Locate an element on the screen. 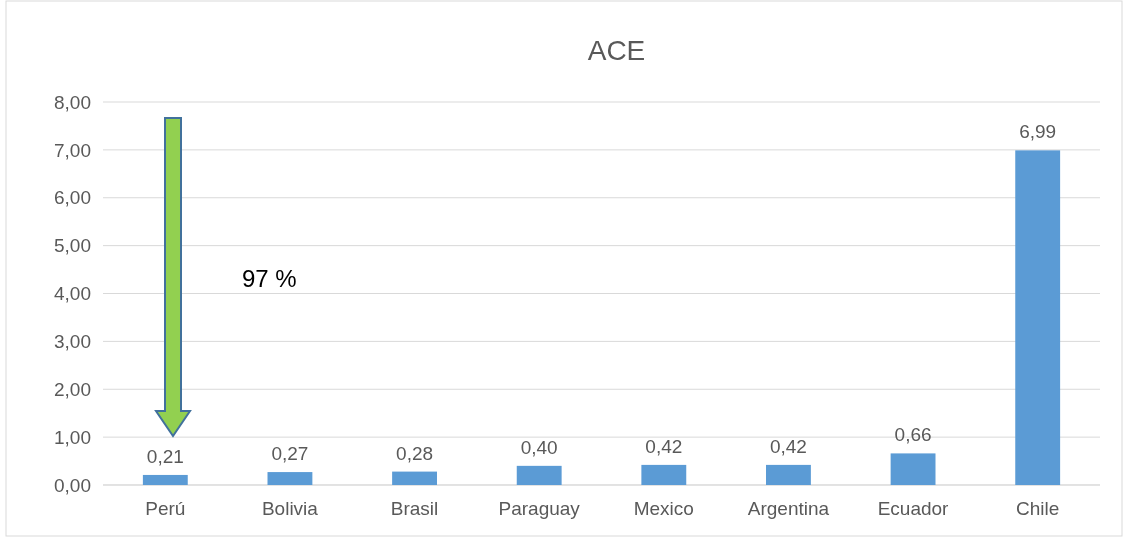  y-tick-label: 0,00 is located at coordinates (72, 485).